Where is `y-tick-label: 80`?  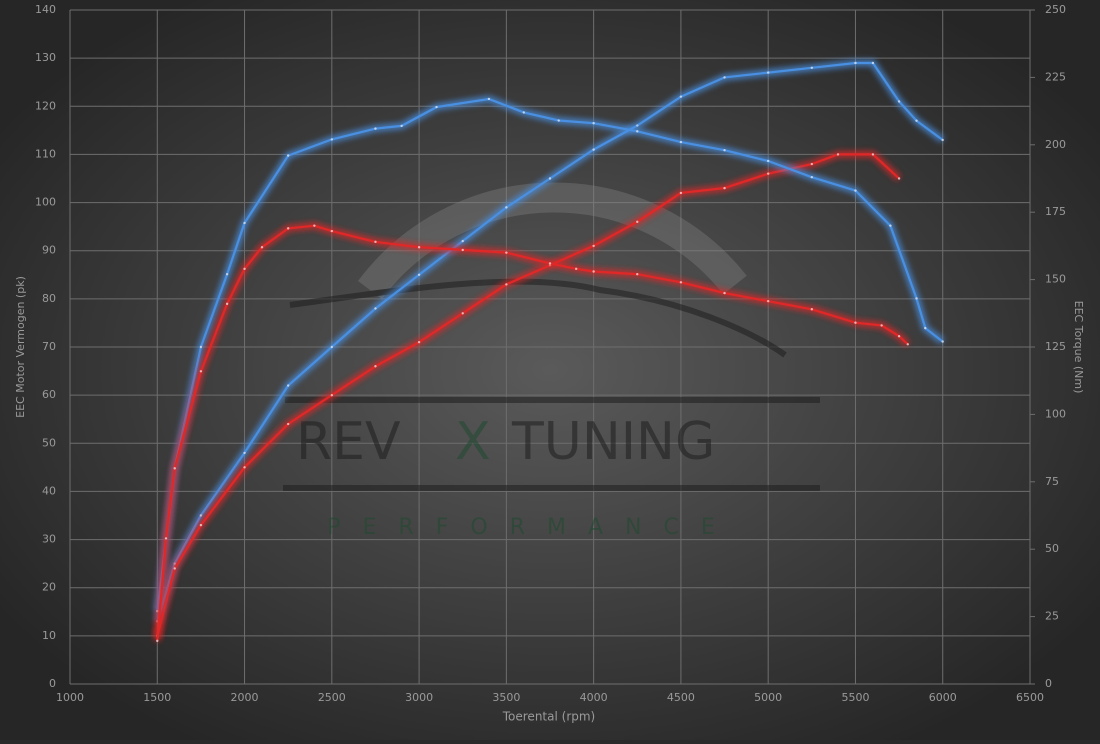 y-tick-label: 80 is located at coordinates (49, 298).